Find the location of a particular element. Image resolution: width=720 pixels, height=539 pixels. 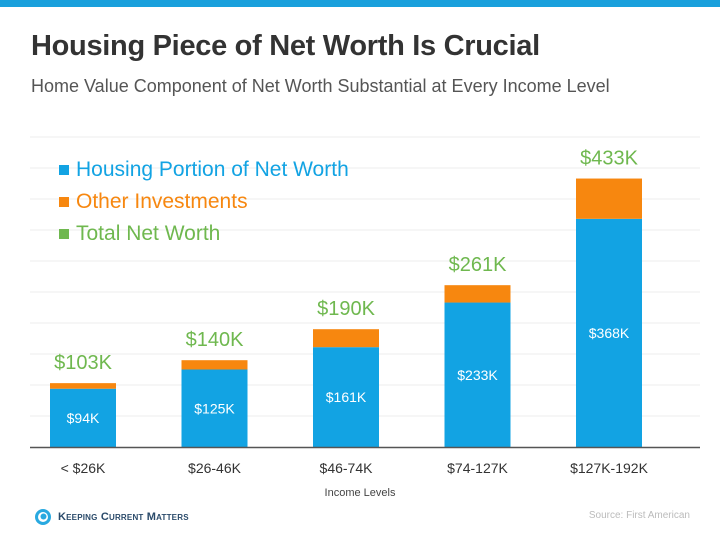

x-tick-label: $26-46K is located at coordinates (215, 468).